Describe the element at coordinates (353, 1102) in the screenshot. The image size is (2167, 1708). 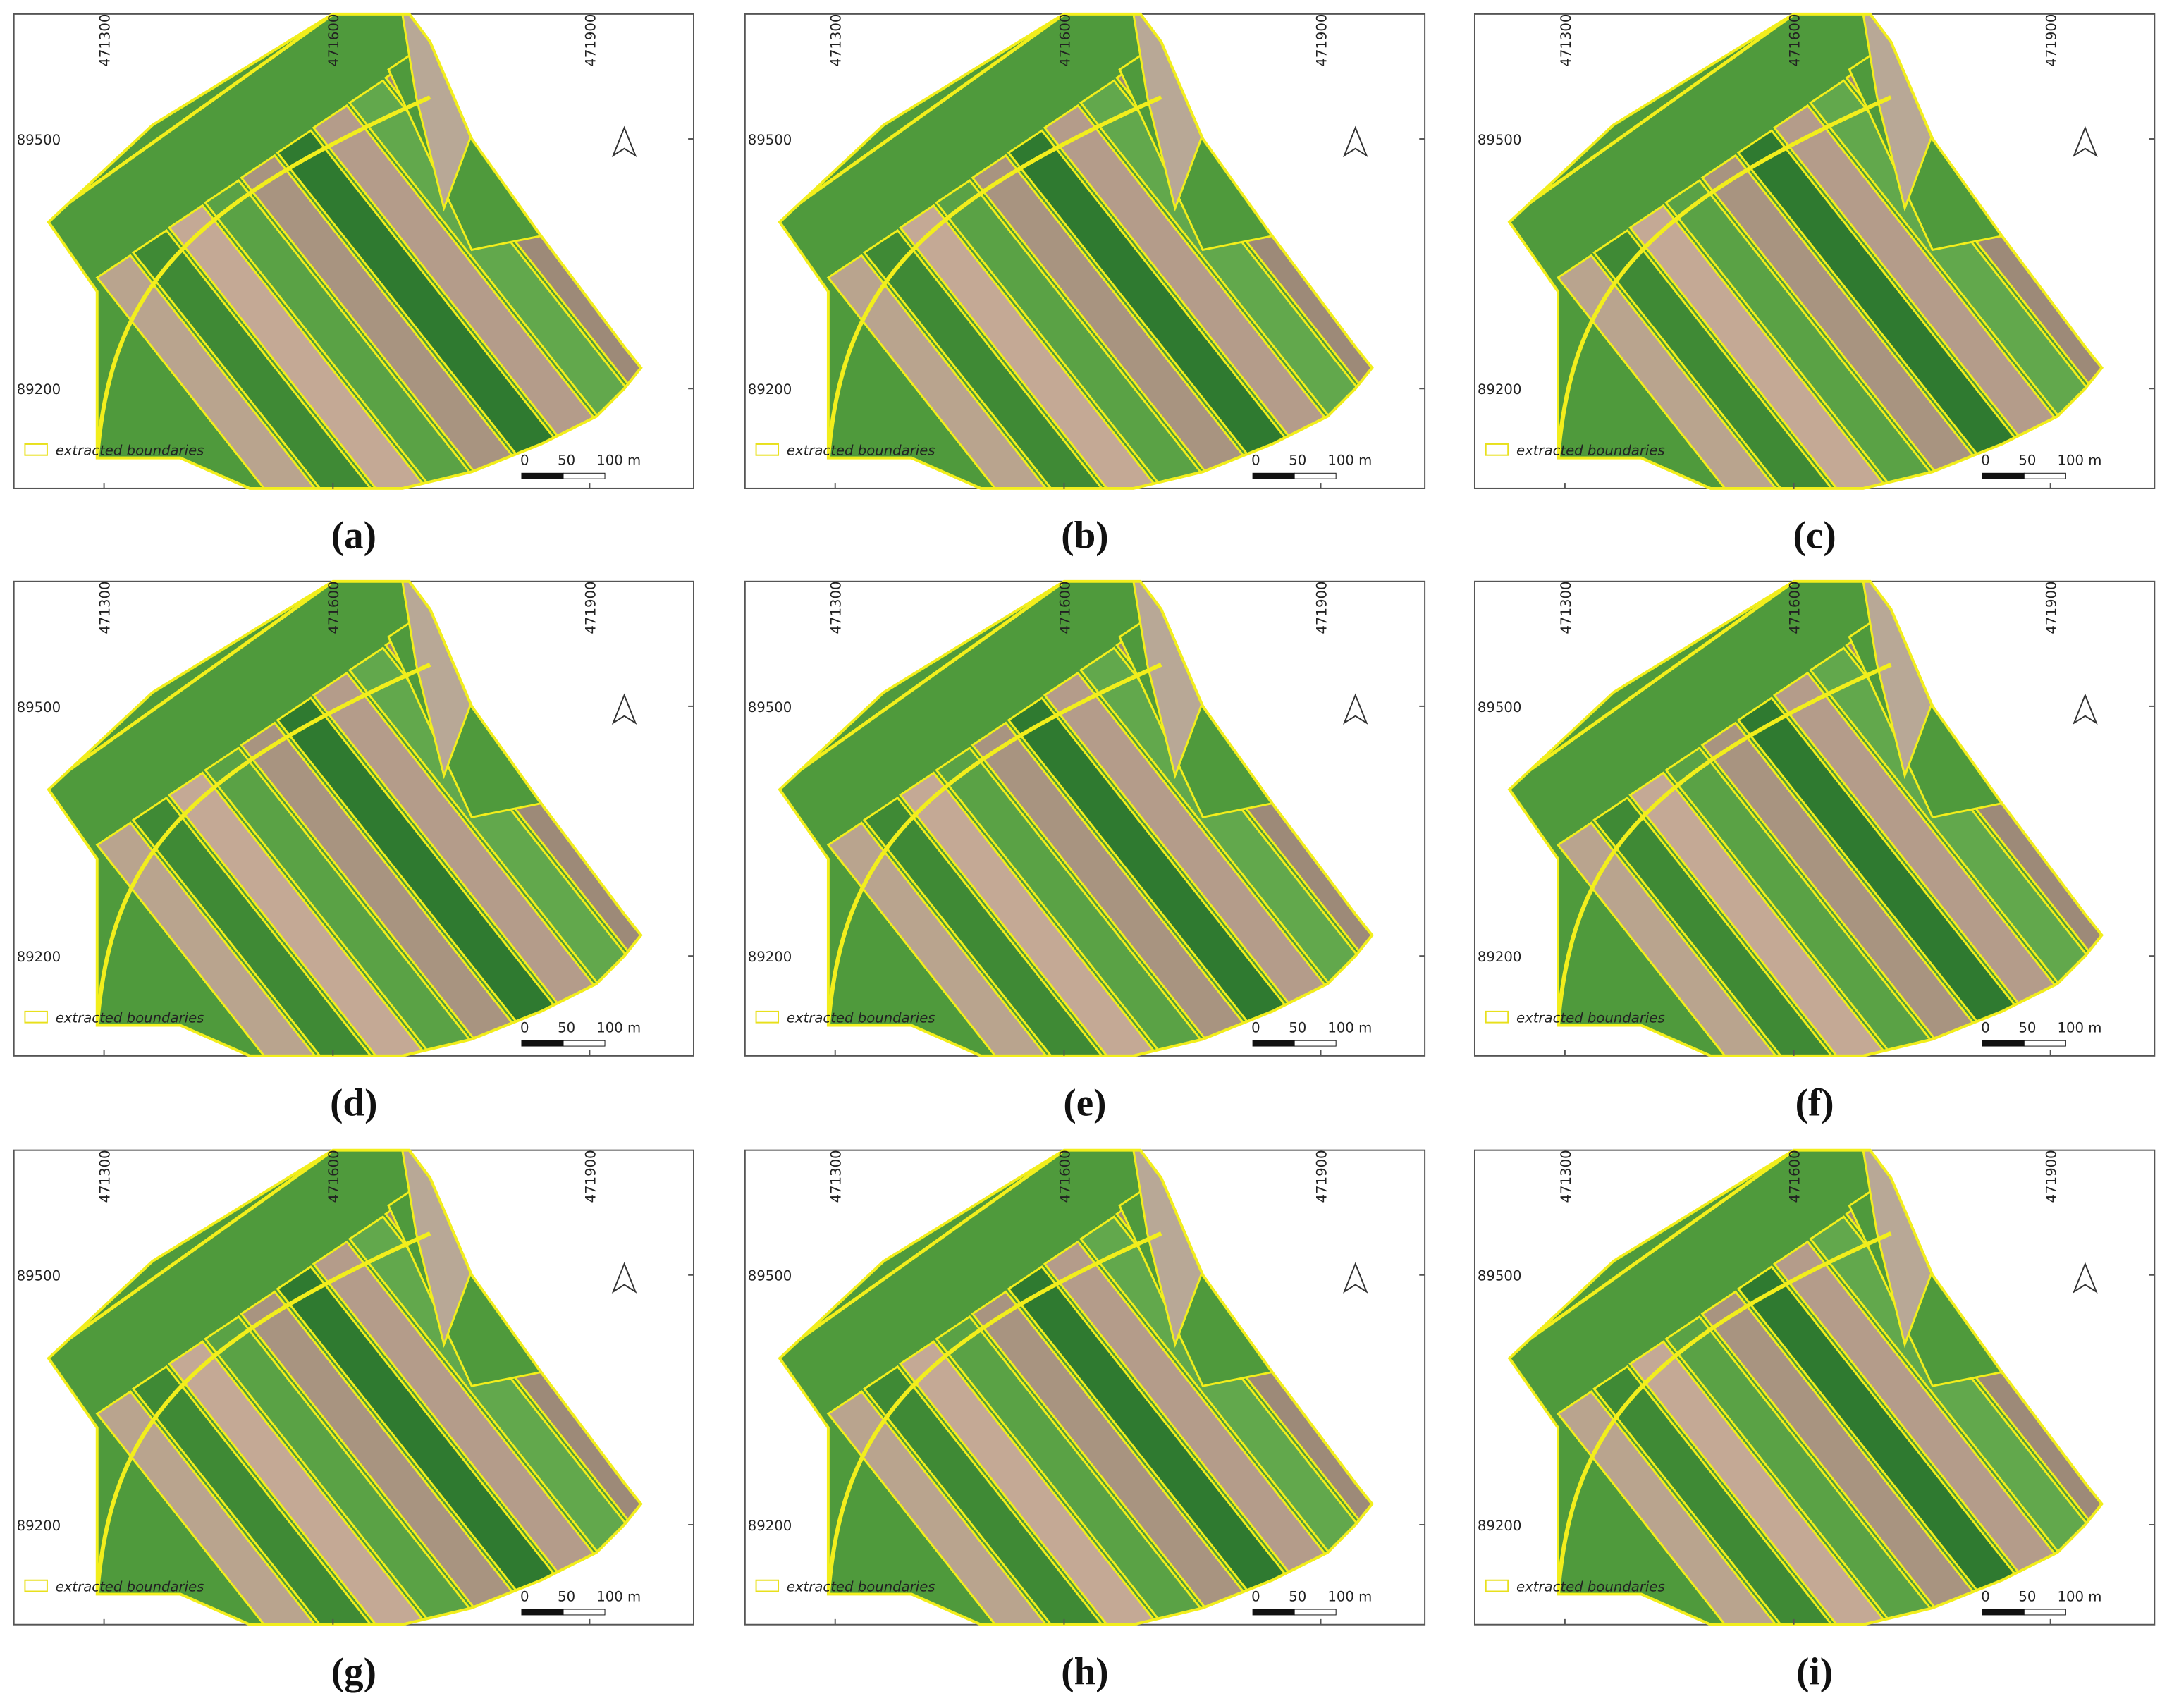
I see `panel-label: (d)` at that location.